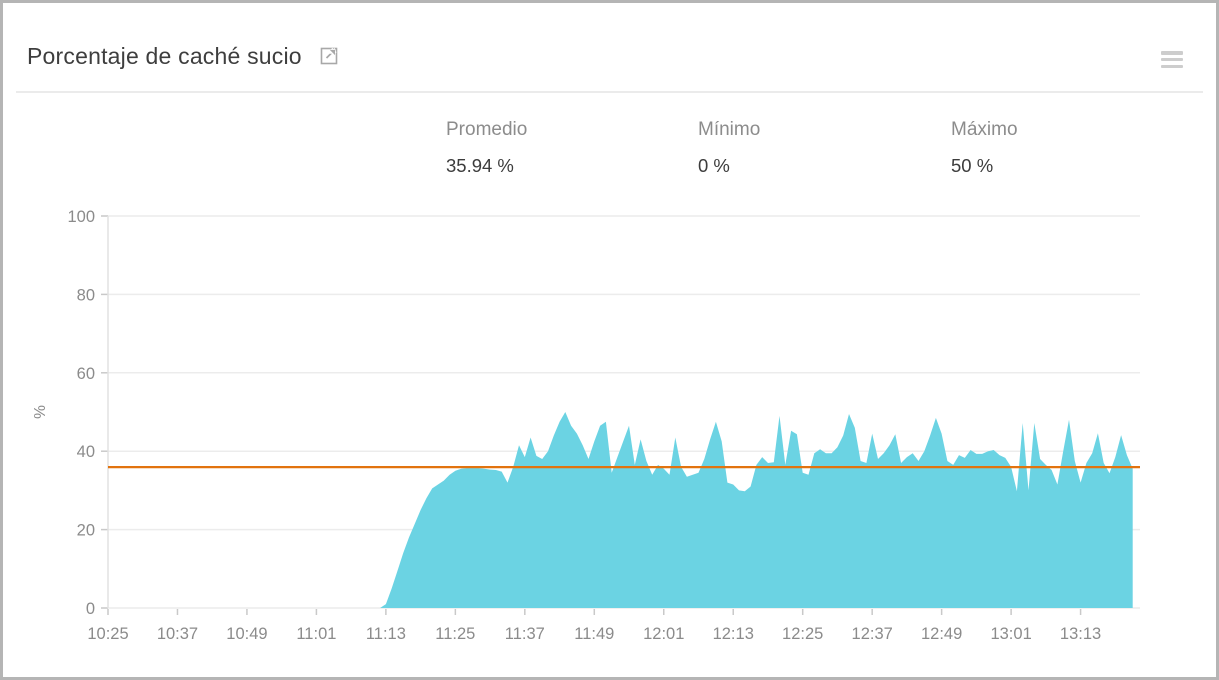  What do you see at coordinates (480, 165) in the screenshot?
I see `stat-value: 35.94 %` at bounding box center [480, 165].